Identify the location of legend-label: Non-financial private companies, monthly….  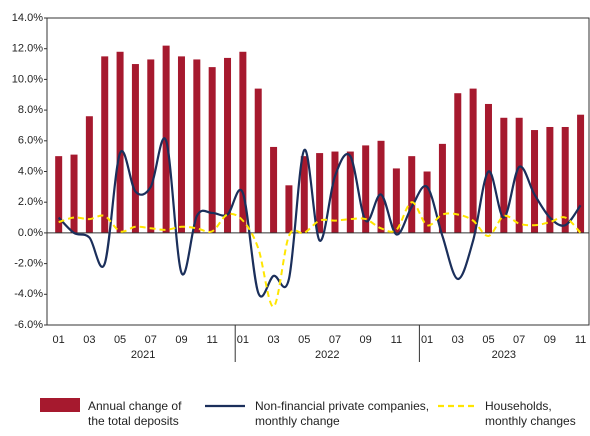
(342, 413).